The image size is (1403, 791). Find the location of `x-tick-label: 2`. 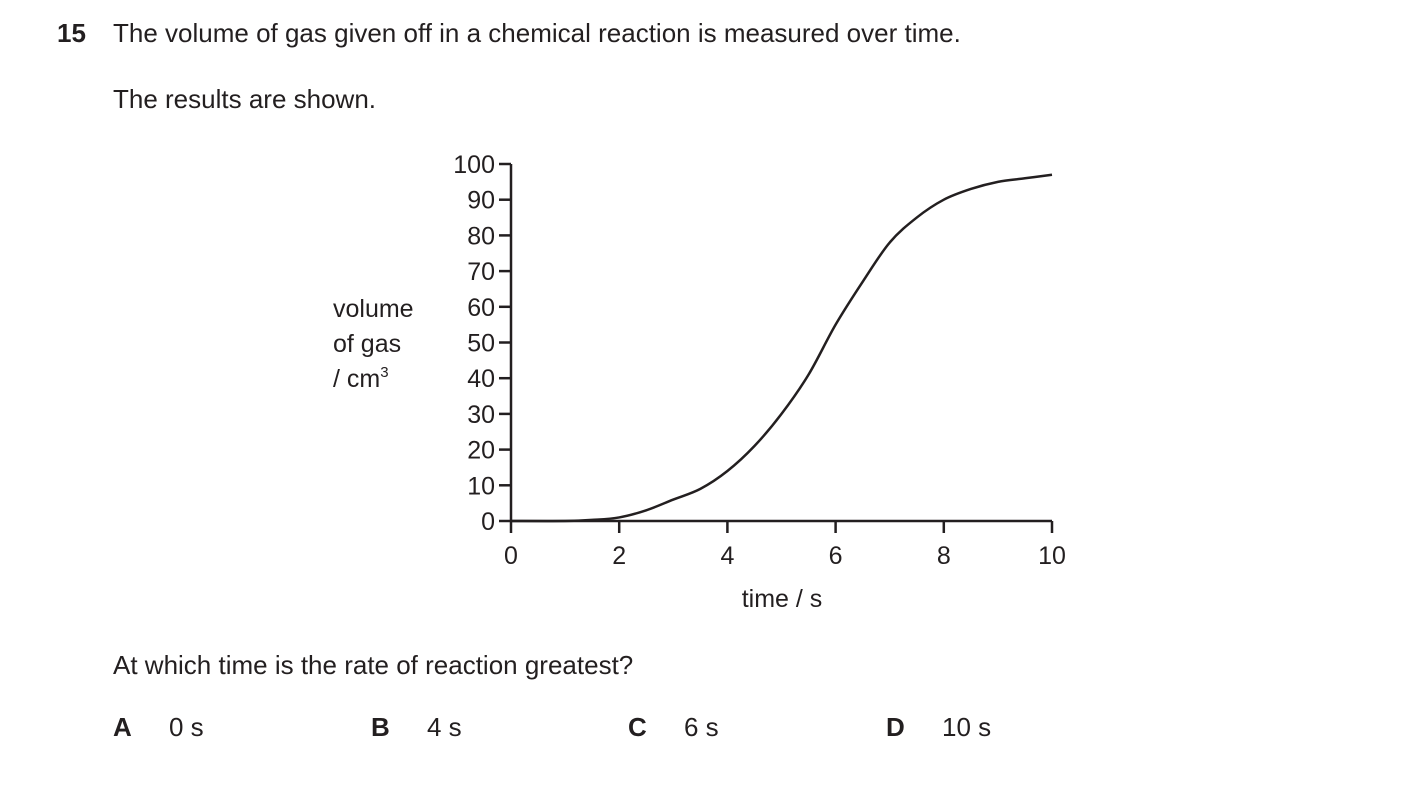

x-tick-label: 2 is located at coordinates (619, 556).